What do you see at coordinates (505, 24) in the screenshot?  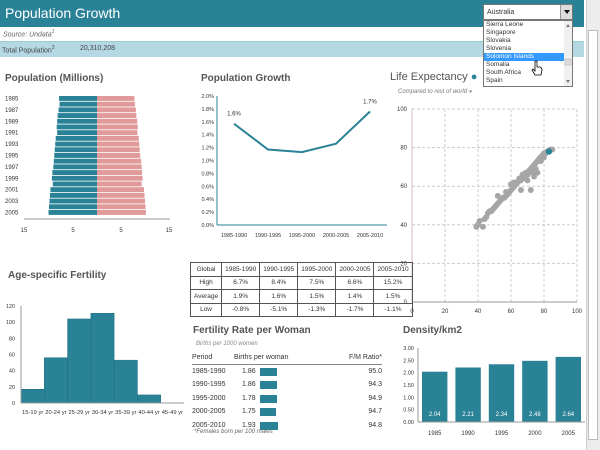 I see `dropdown-option: Sierra Leone` at bounding box center [505, 24].